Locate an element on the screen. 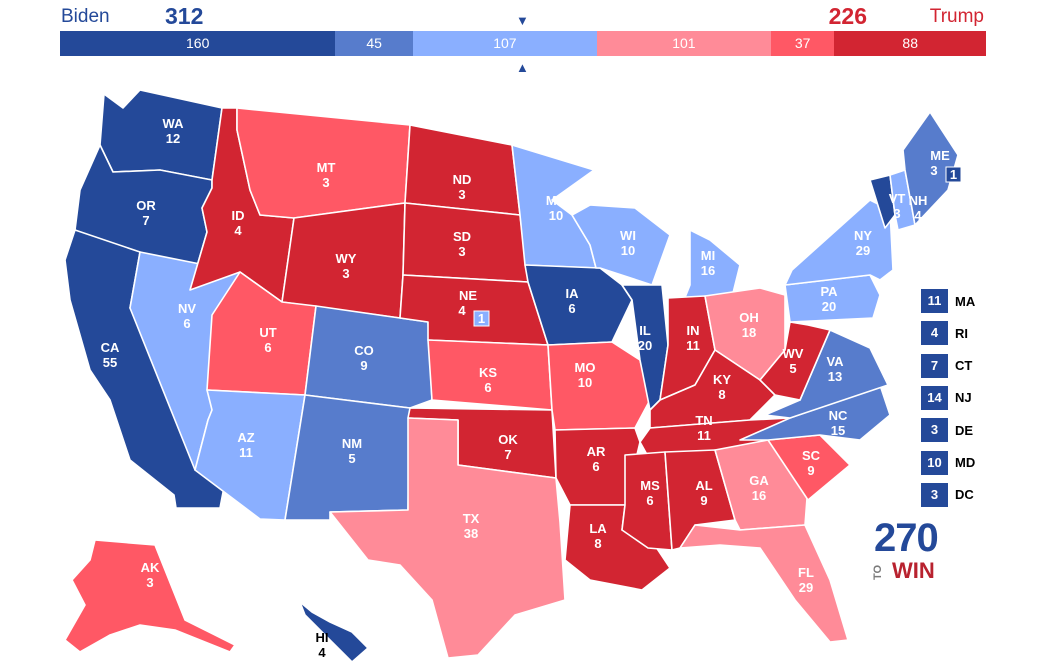 Image resolution: width=1050 pixels, height=670 pixels. state-label-sc: SC is located at coordinates (811, 455).